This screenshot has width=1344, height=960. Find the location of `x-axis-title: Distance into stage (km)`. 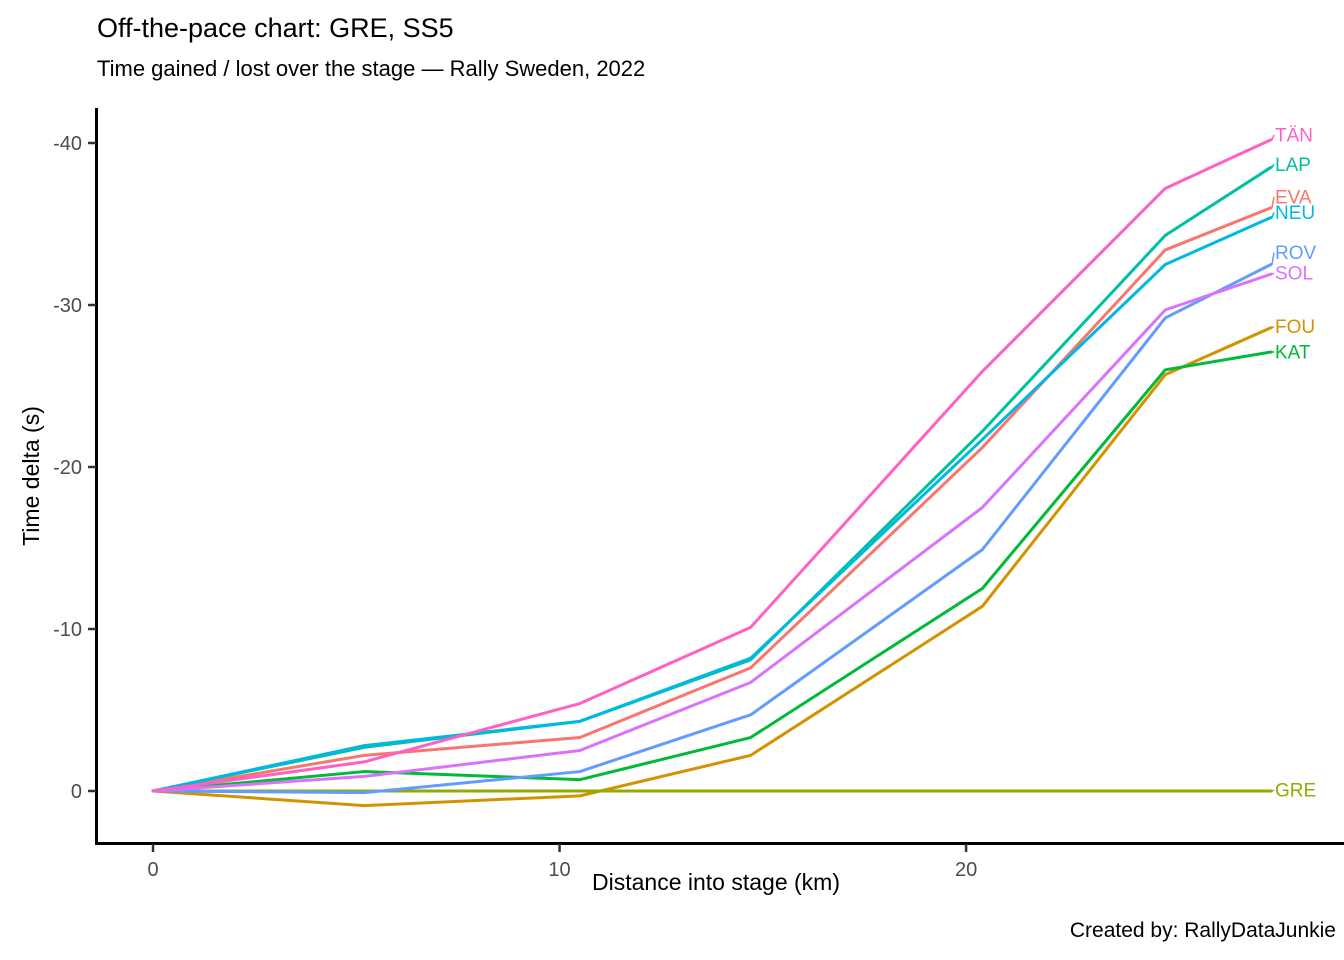

x-axis-title: Distance into stage (km) is located at coordinates (716, 882).